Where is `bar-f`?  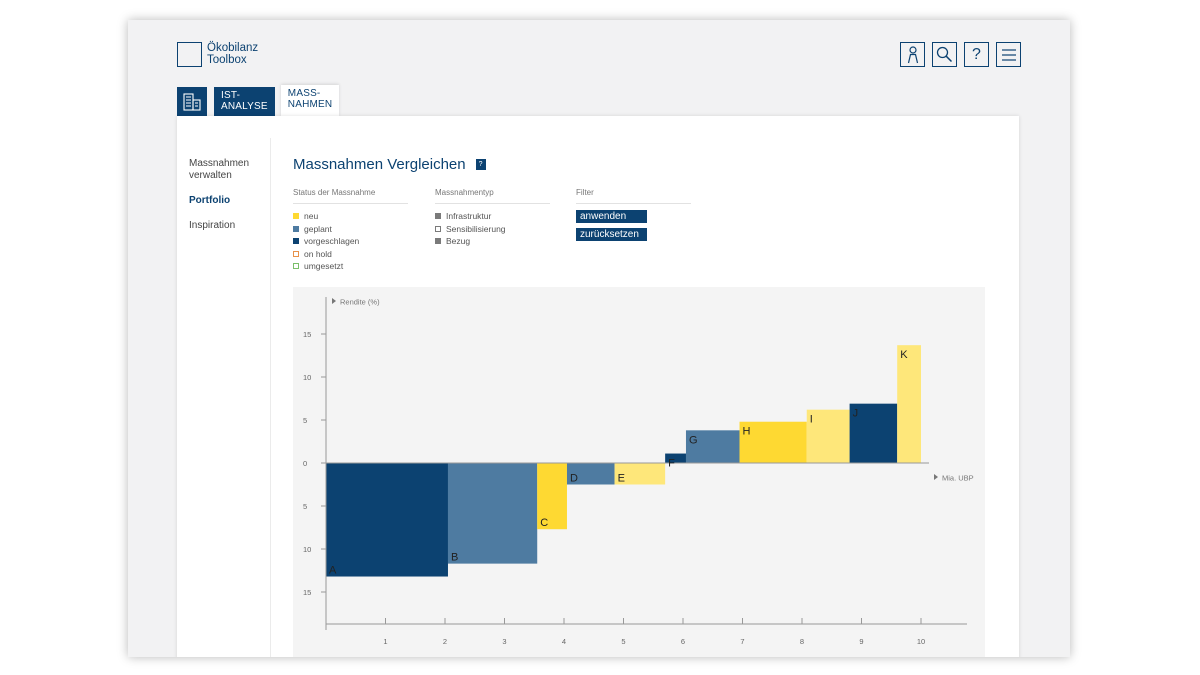 bar-f is located at coordinates (675, 458).